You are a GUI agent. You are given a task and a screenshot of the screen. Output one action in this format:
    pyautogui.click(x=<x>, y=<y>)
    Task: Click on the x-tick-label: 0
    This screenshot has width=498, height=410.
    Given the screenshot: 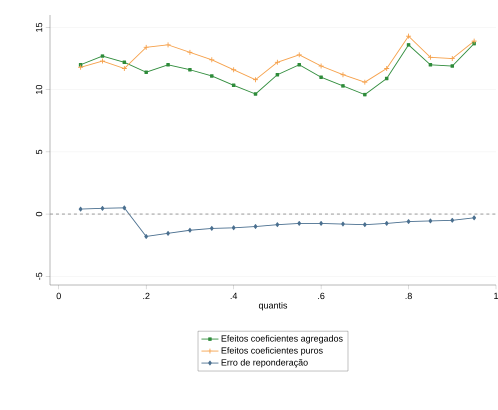 What is the action you would take?
    pyautogui.click(x=58, y=296)
    